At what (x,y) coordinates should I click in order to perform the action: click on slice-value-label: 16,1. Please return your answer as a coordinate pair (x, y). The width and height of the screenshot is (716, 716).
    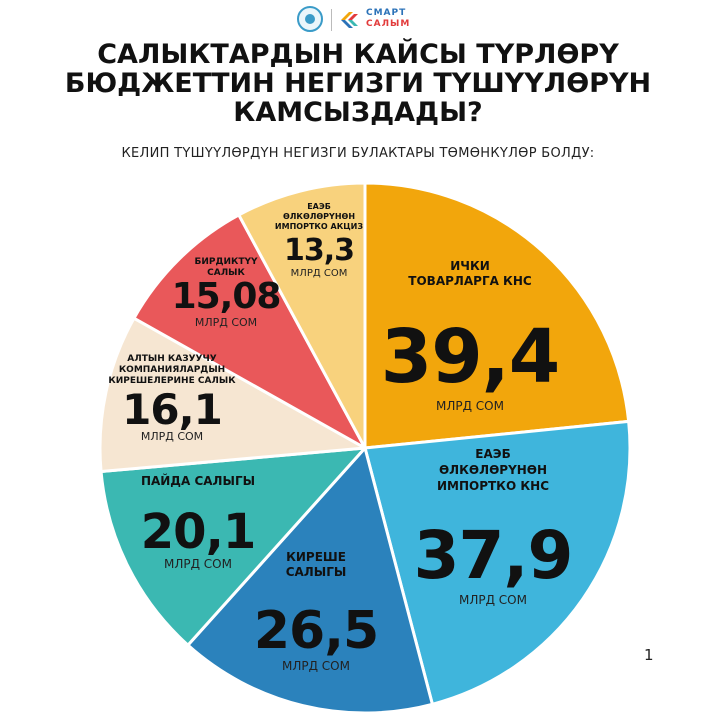
    Looking at the image, I should click on (172, 409).